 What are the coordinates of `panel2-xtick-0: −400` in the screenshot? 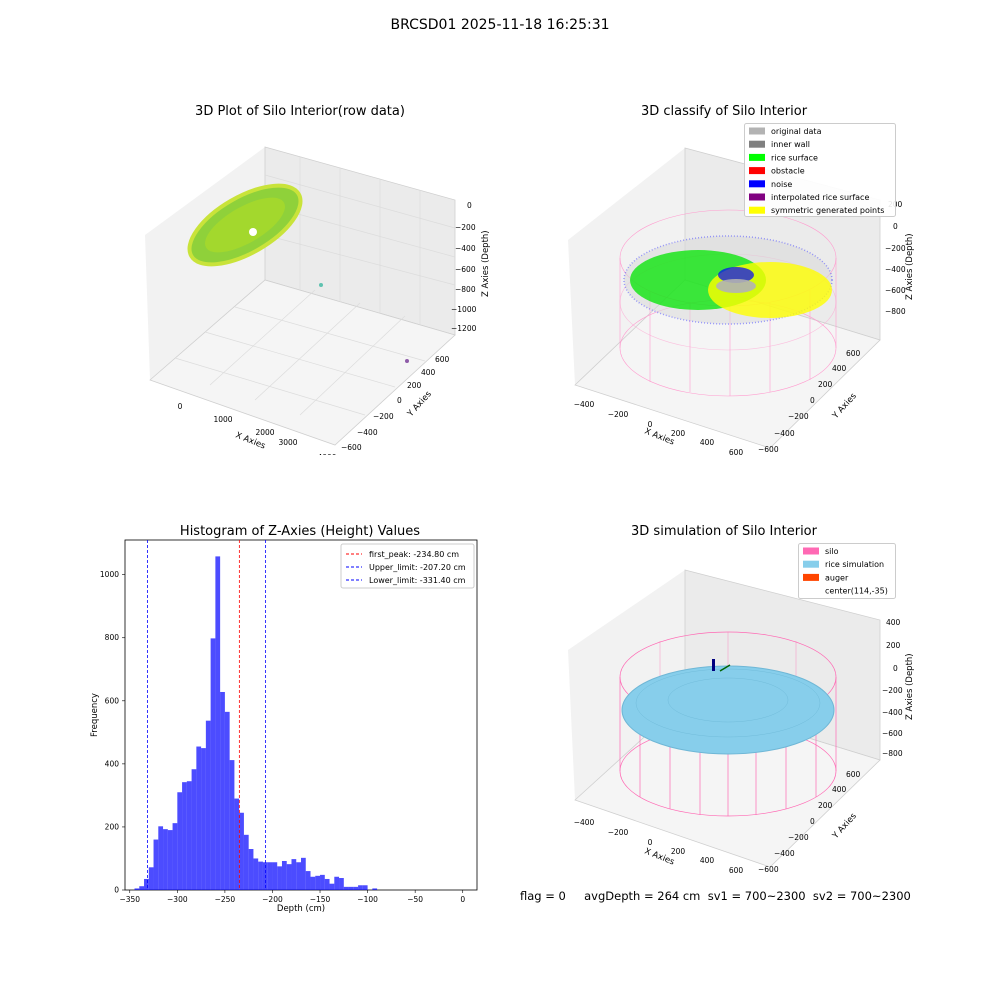 It's located at (584, 404).